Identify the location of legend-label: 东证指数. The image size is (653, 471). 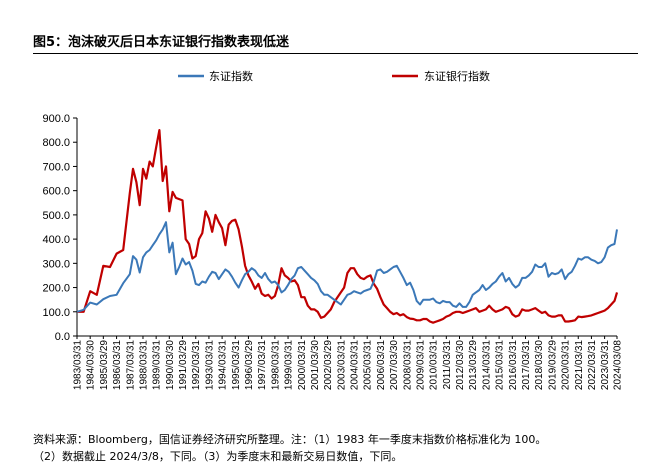
(231, 76).